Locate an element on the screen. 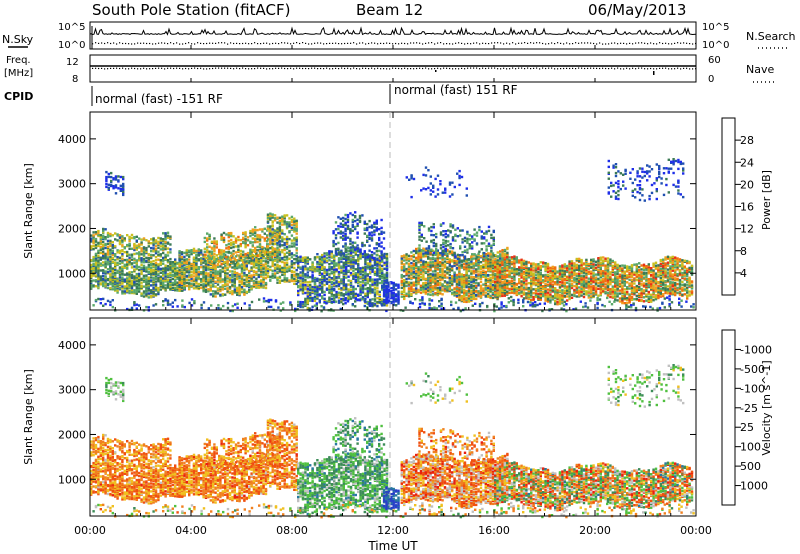 Image resolution: width=800 pixels, height=554 pixels. cpid-label: CPID is located at coordinates (18, 96).